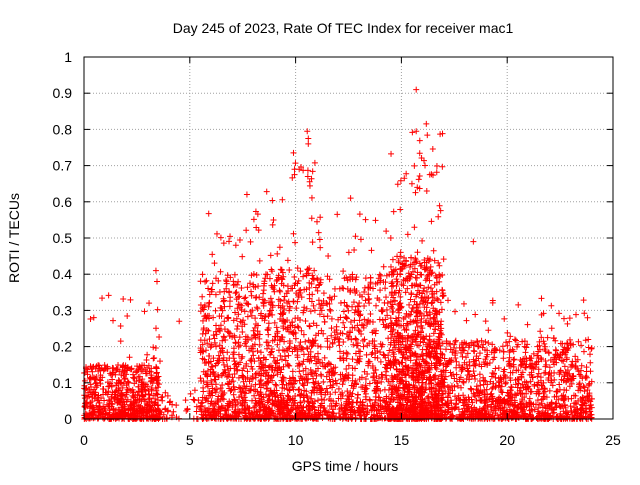 The image size is (640, 485). I want to click on x-tick-label: 0, so click(84, 440).